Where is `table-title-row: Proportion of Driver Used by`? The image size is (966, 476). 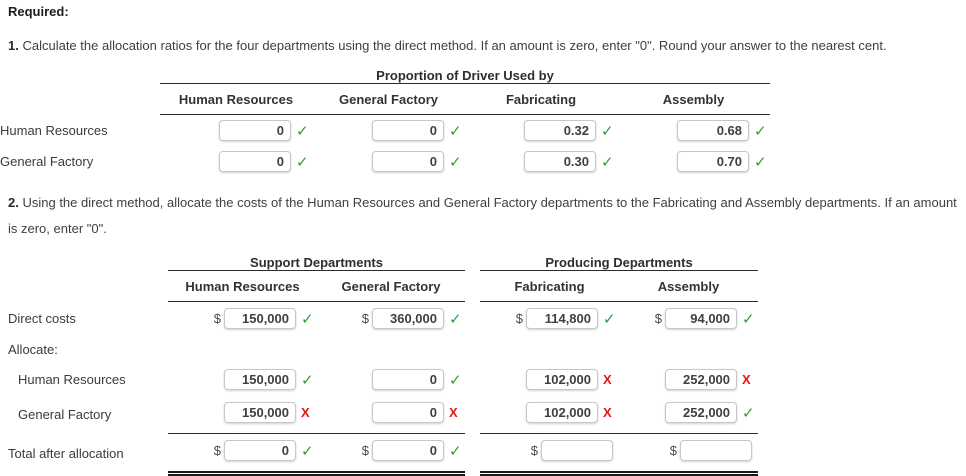
table-title-row: Proportion of Driver Used by is located at coordinates (385, 76).